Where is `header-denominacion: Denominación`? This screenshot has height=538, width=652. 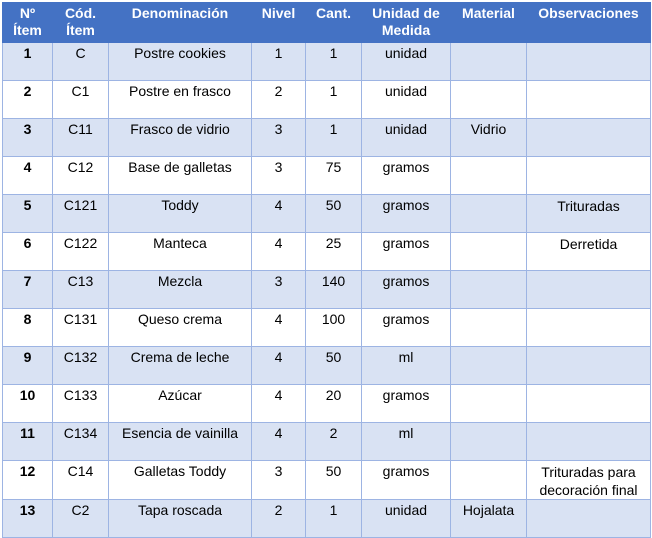 header-denominacion: Denominación is located at coordinates (180, 22).